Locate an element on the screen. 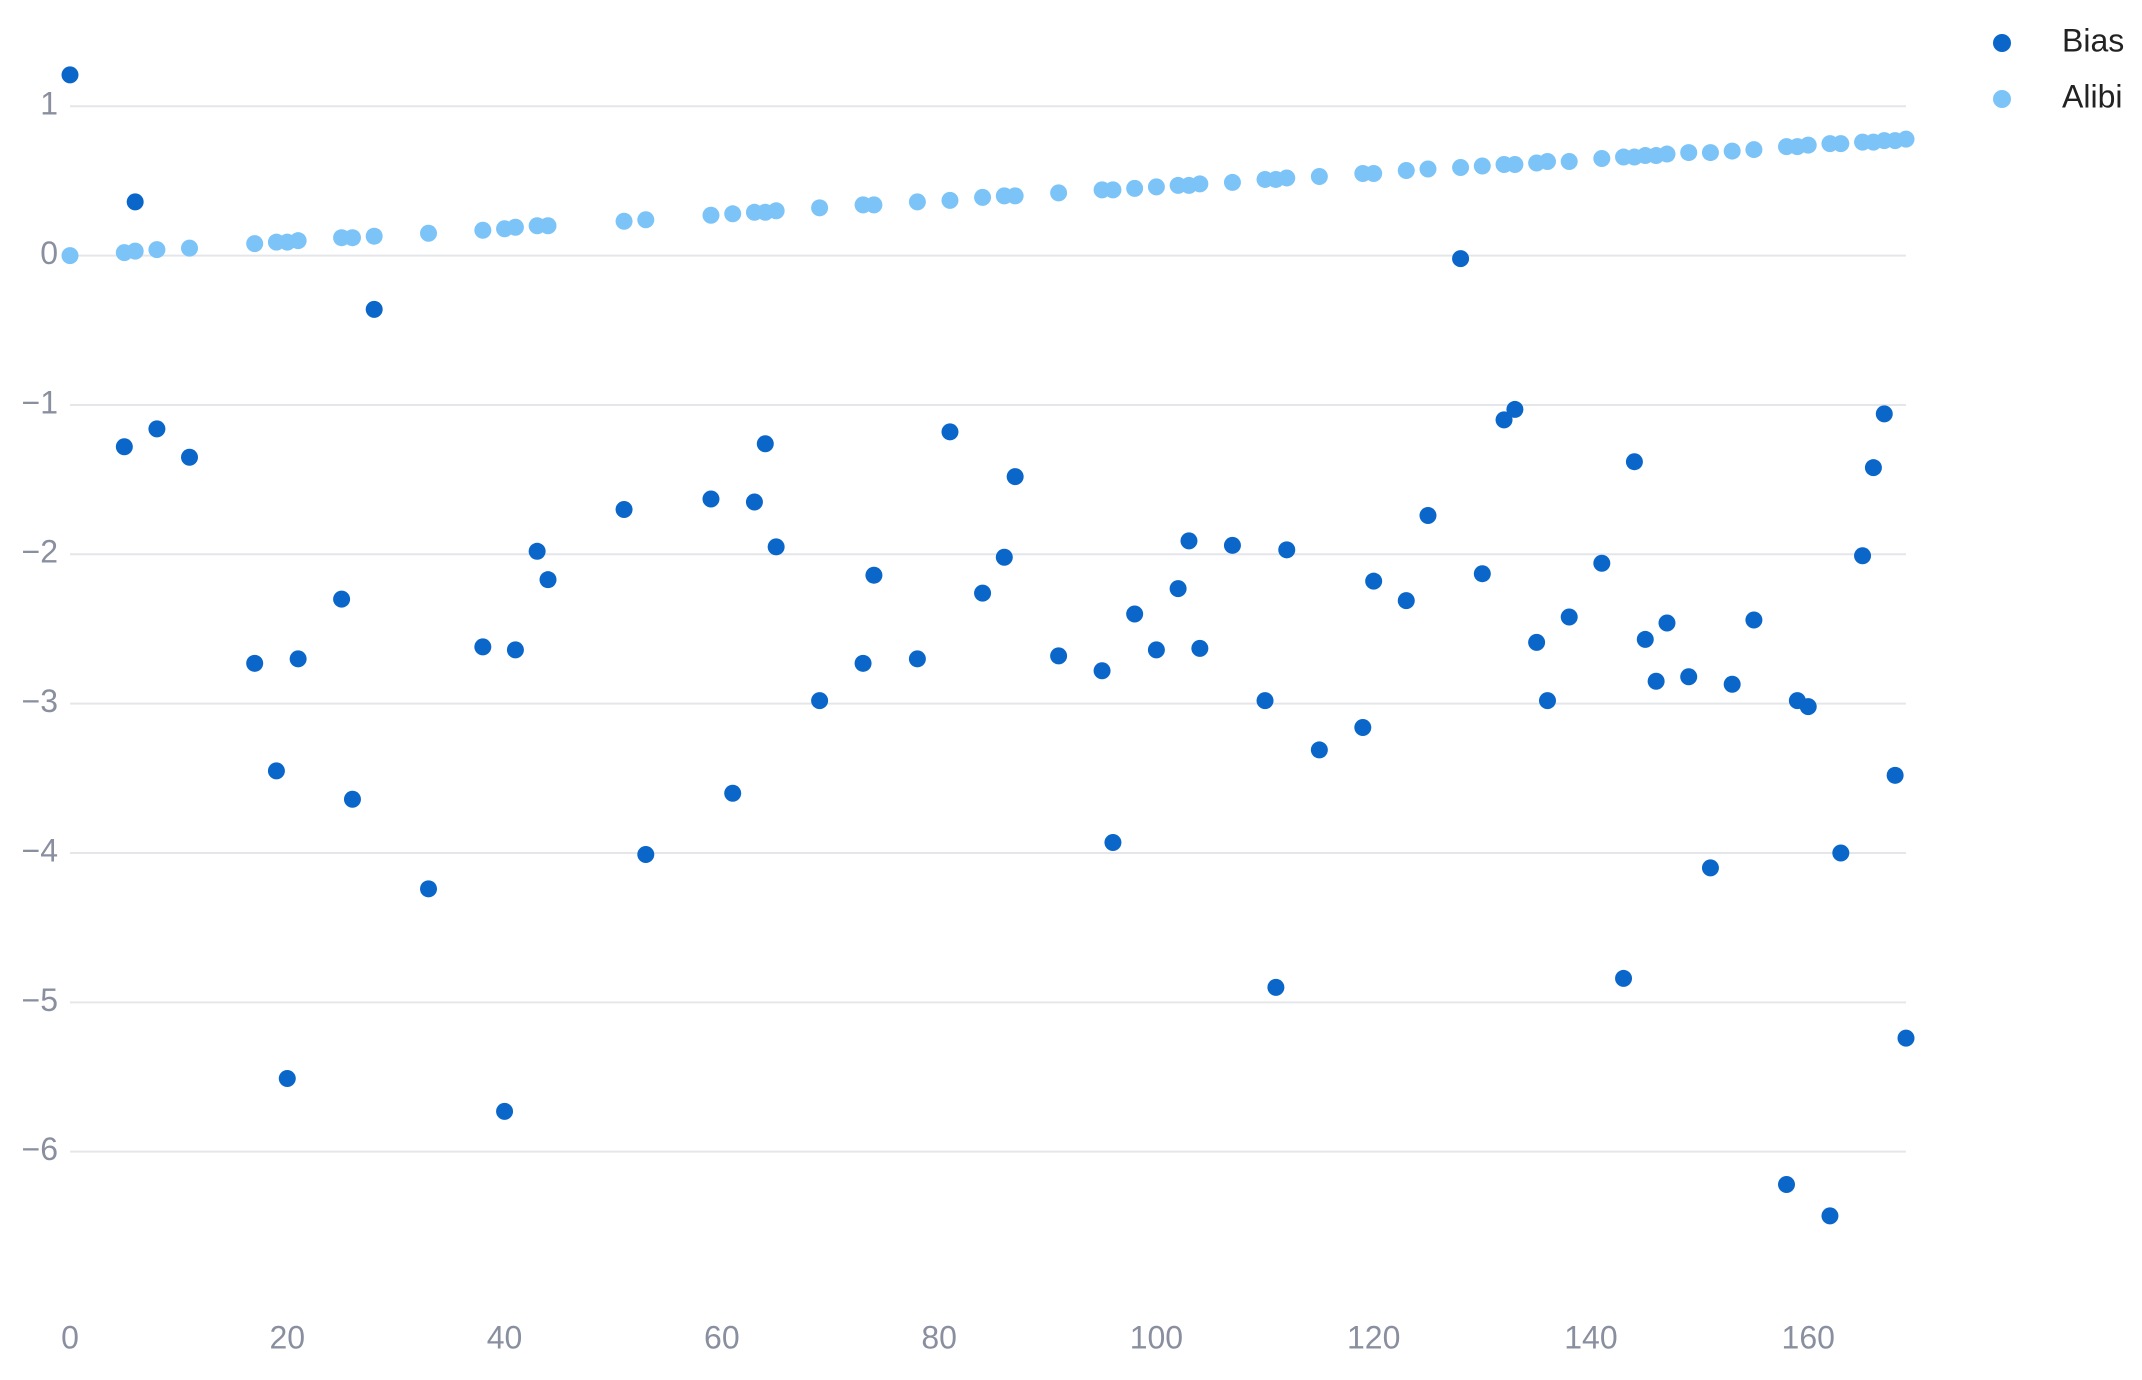 The width and height of the screenshot is (2142, 1380). y-tick-label: −3 is located at coordinates (40, 701).